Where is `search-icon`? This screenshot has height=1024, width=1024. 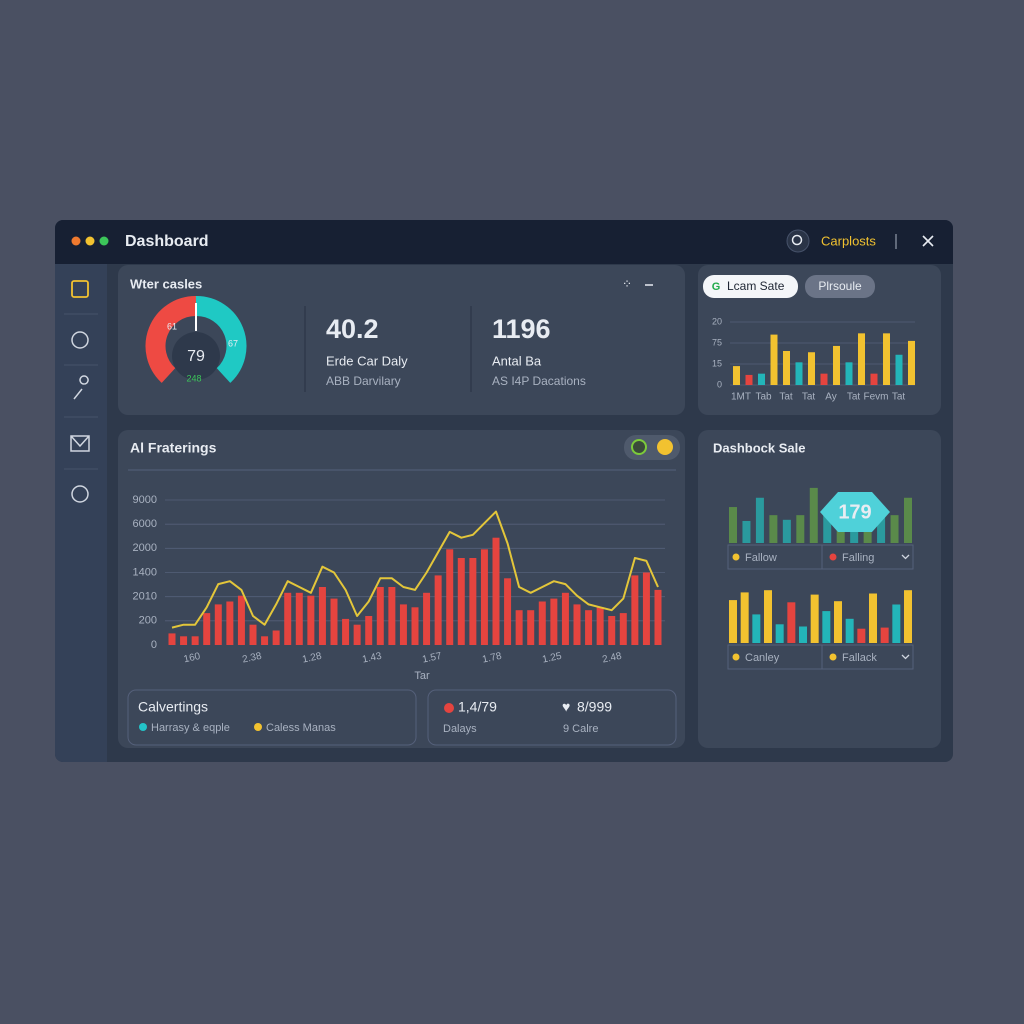
search-icon is located at coordinates (797, 240).